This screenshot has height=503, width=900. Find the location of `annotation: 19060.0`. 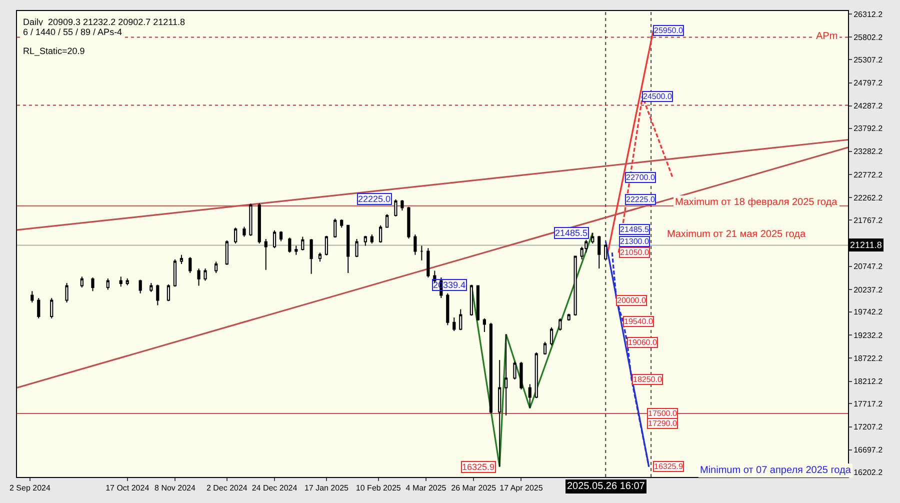

annotation: 19060.0 is located at coordinates (643, 342).